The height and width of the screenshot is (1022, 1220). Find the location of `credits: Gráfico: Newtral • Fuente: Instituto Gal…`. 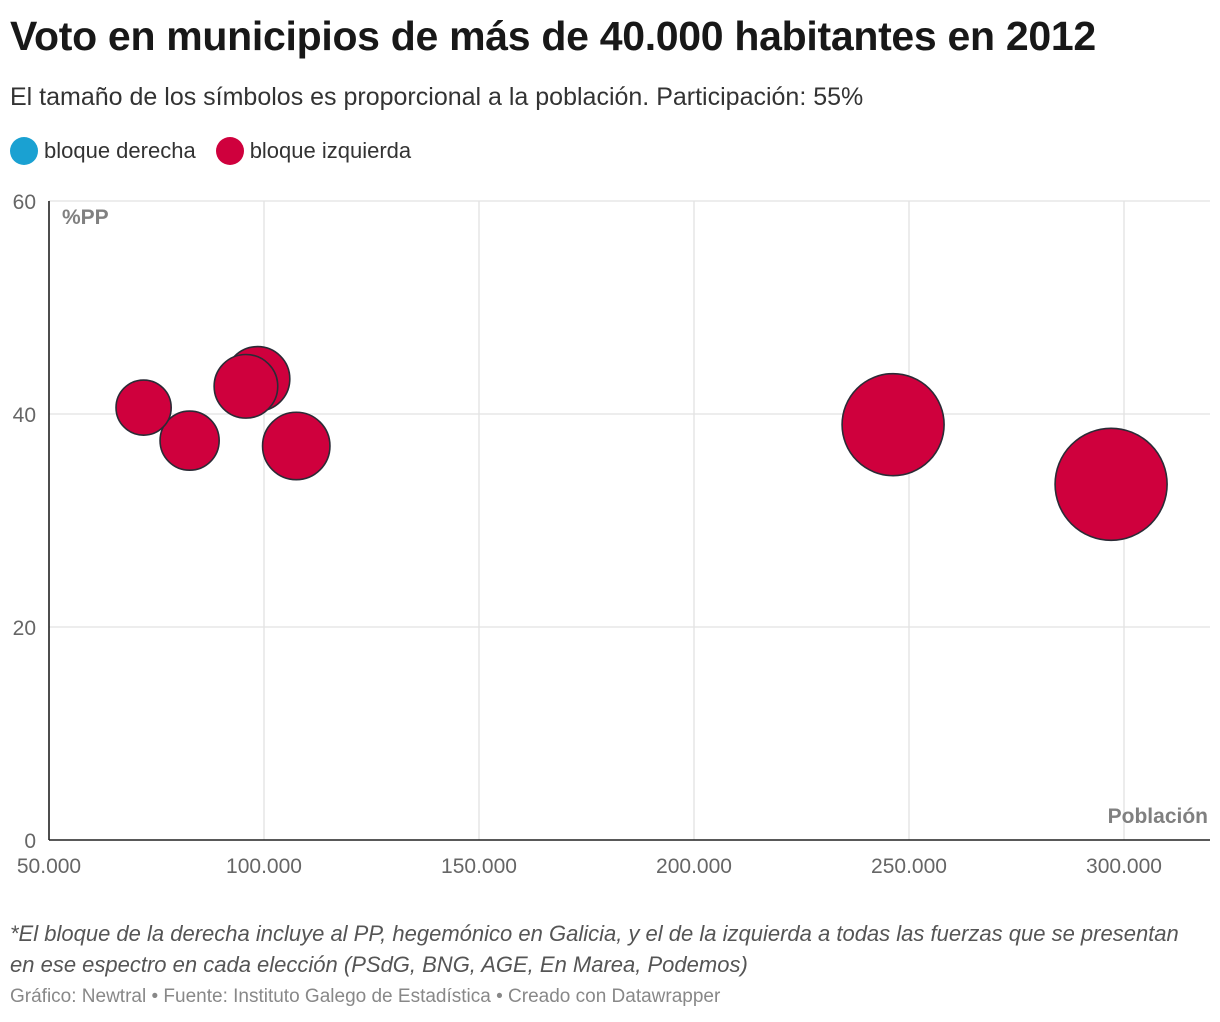

credits: Gráfico: Newtral • Fuente: Instituto Gal… is located at coordinates (365, 996).